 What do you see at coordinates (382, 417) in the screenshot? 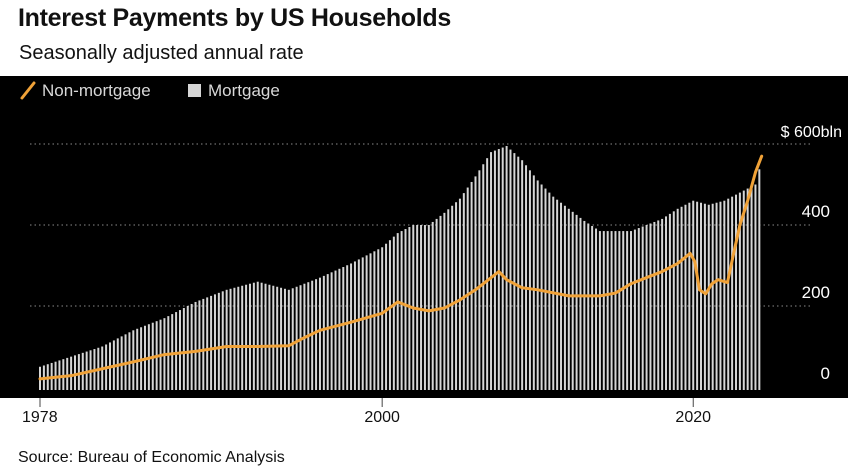
I see `x-tick-label-2000: 2000` at bounding box center [382, 417].